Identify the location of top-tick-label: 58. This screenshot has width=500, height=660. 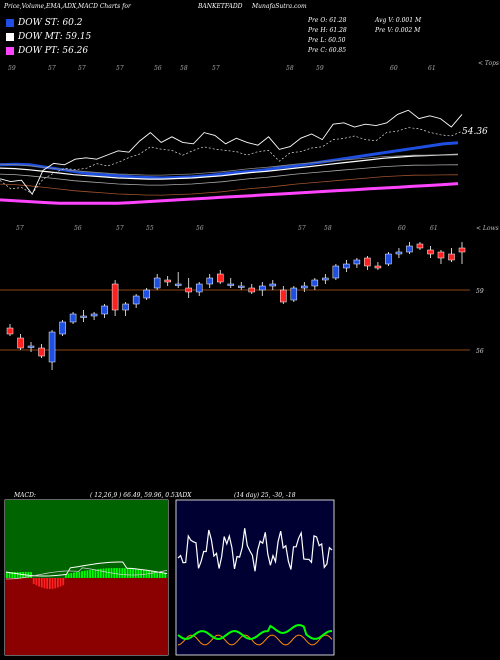
(290, 68).